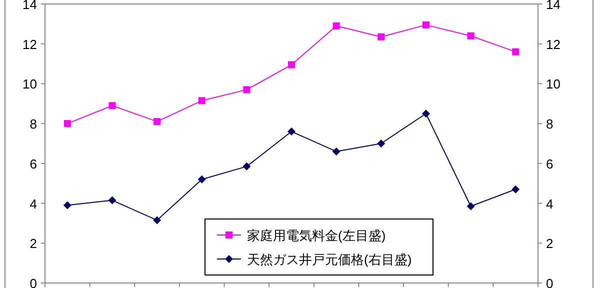 The image size is (600, 288). What do you see at coordinates (316, 235) in the screenshot?
I see `legend-label: 家庭用電気料金(左目盛)` at bounding box center [316, 235].